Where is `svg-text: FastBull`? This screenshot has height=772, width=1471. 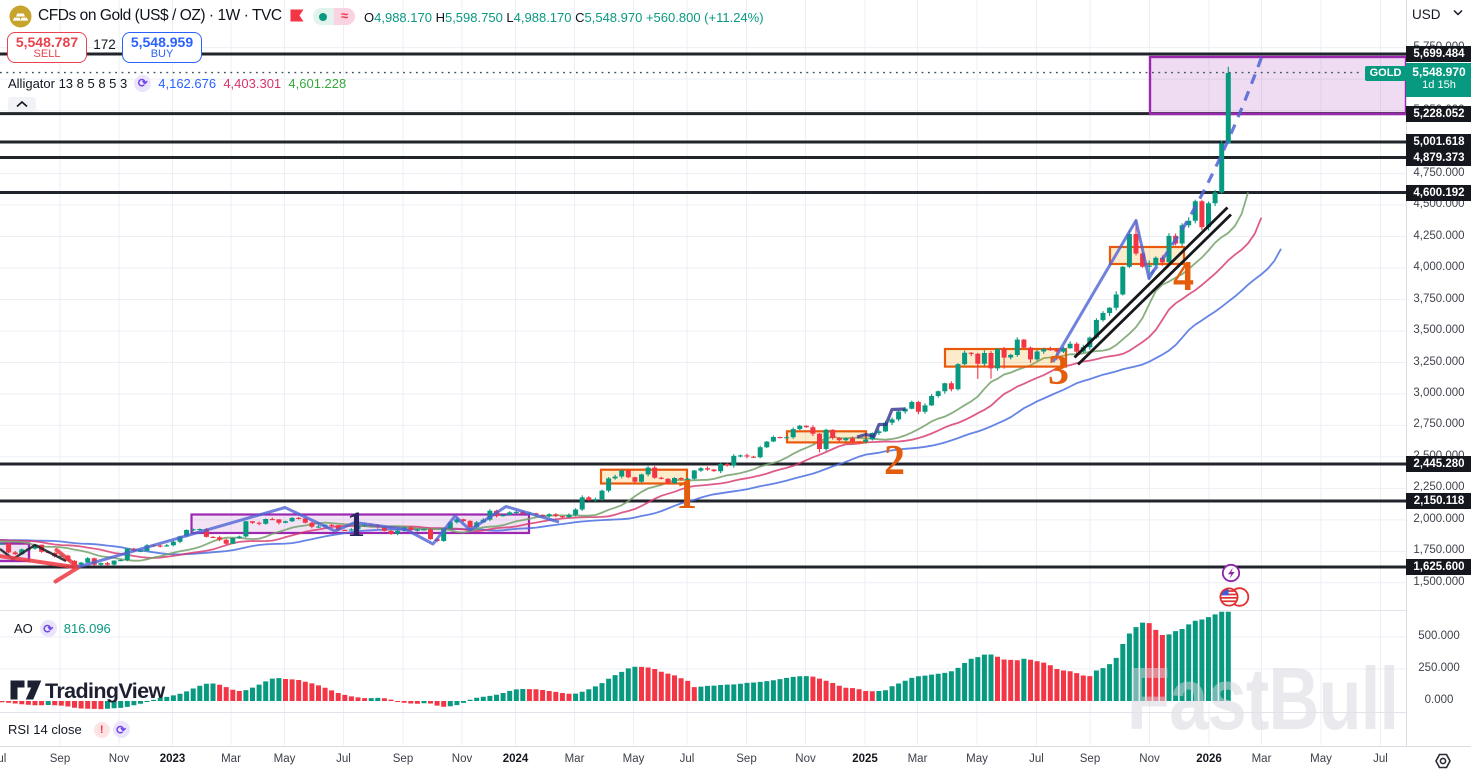 svg-text: FastBull is located at coordinates (1262, 698).